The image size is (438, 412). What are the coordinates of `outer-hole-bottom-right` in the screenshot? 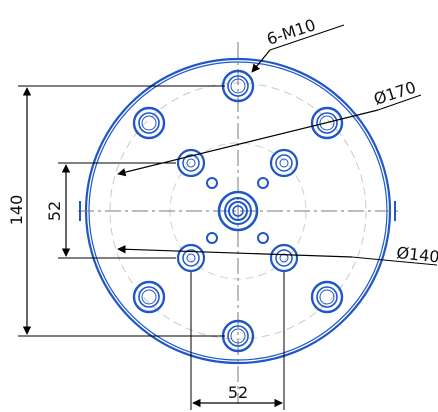 It's located at (327, 297).